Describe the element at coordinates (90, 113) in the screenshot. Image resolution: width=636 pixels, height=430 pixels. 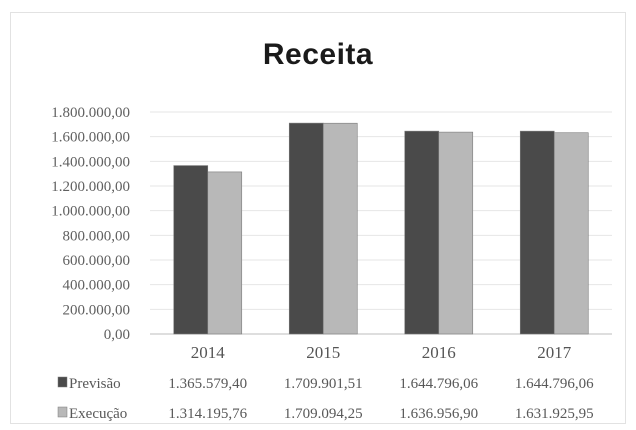
I see `y-tick-label: 1.800.000,00` at that location.